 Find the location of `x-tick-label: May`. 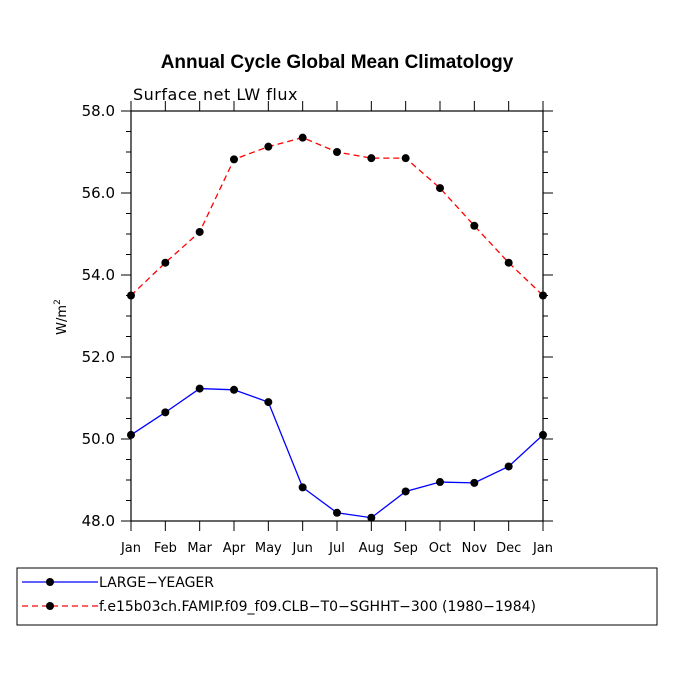

x-tick-label: May is located at coordinates (268, 548).